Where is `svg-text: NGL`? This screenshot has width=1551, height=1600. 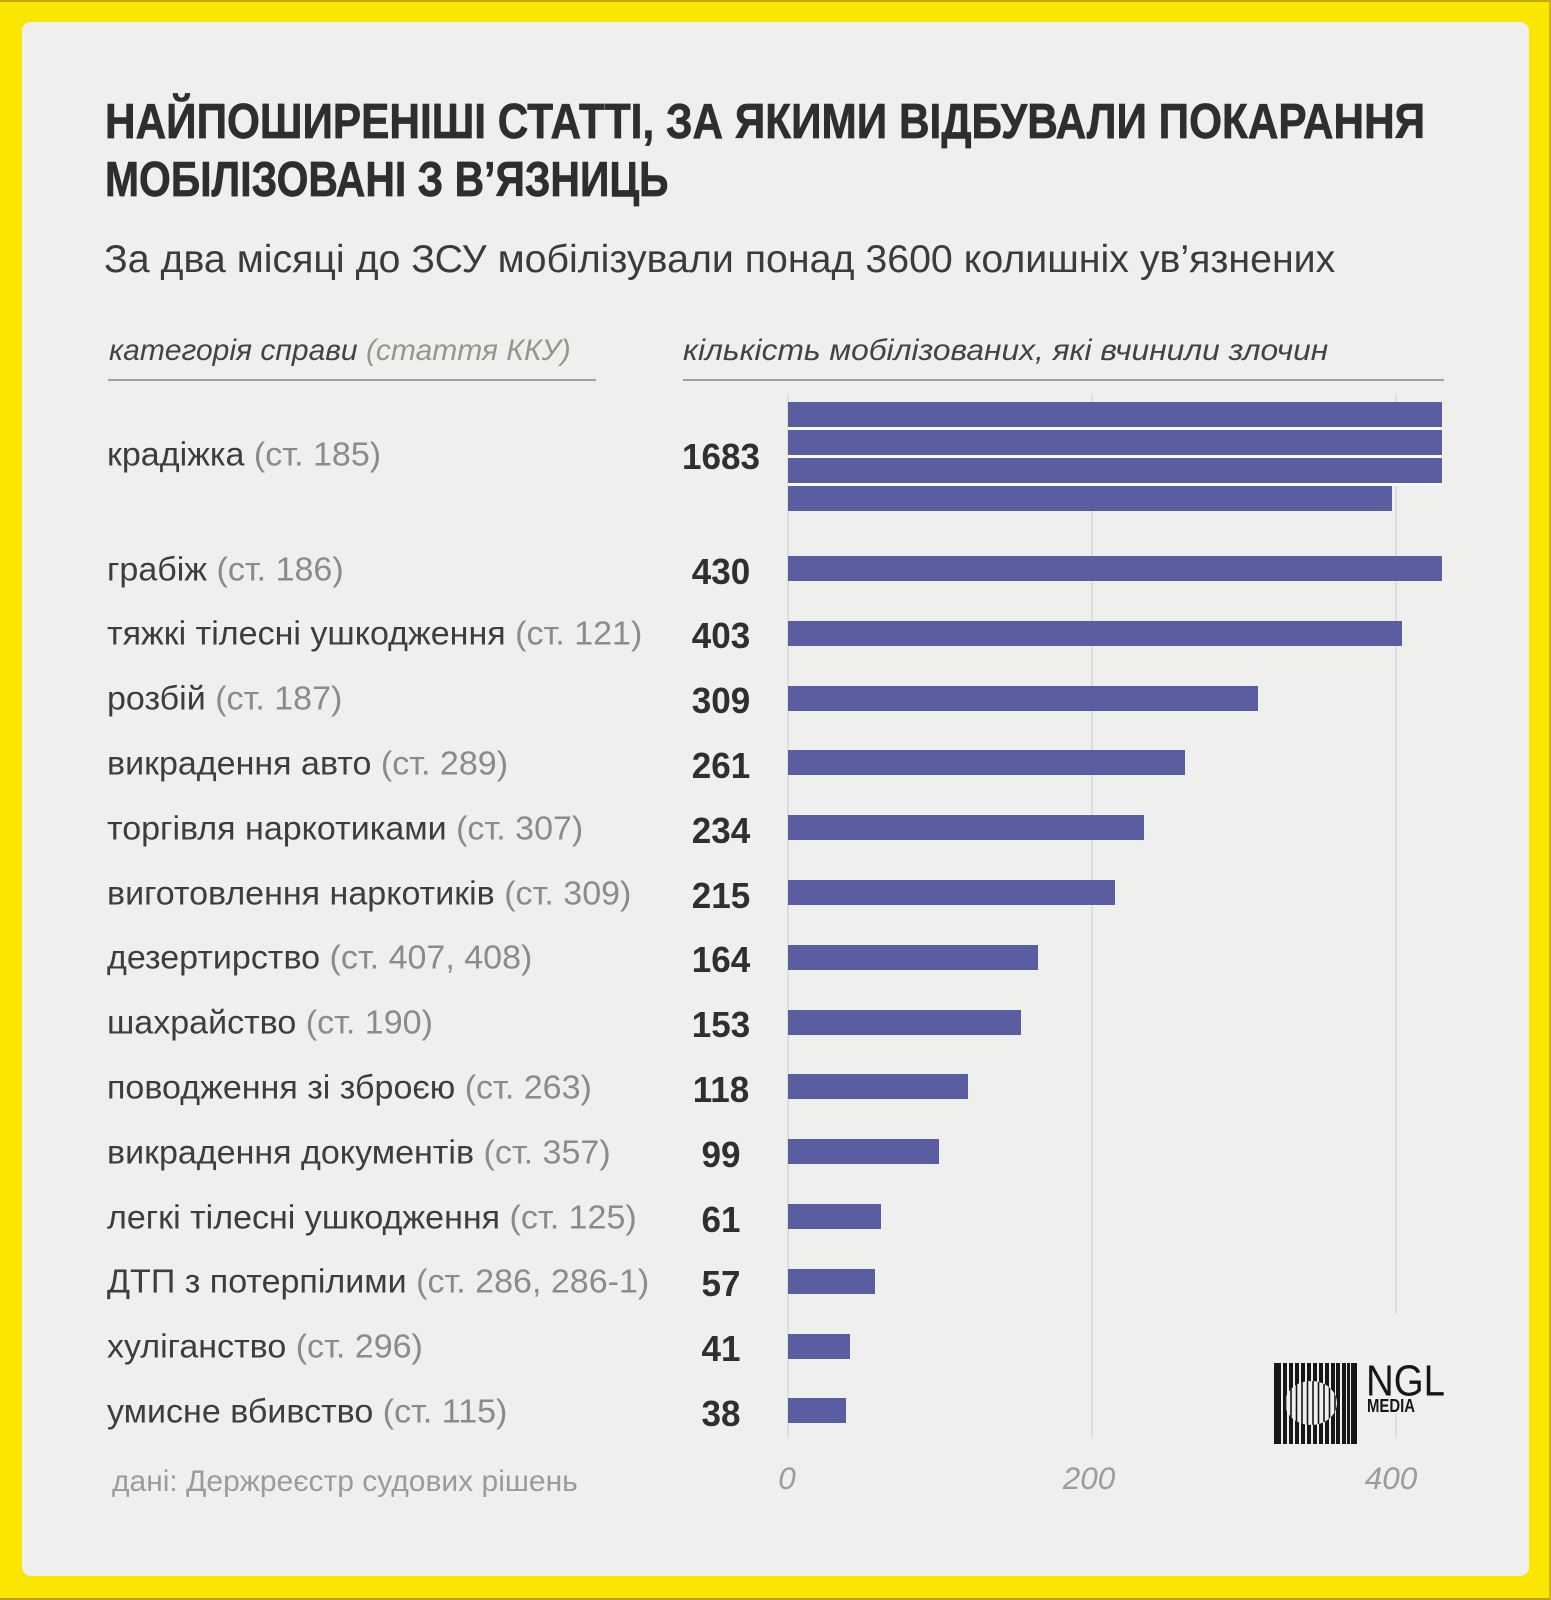 svg-text: NGL is located at coordinates (1405, 1384).